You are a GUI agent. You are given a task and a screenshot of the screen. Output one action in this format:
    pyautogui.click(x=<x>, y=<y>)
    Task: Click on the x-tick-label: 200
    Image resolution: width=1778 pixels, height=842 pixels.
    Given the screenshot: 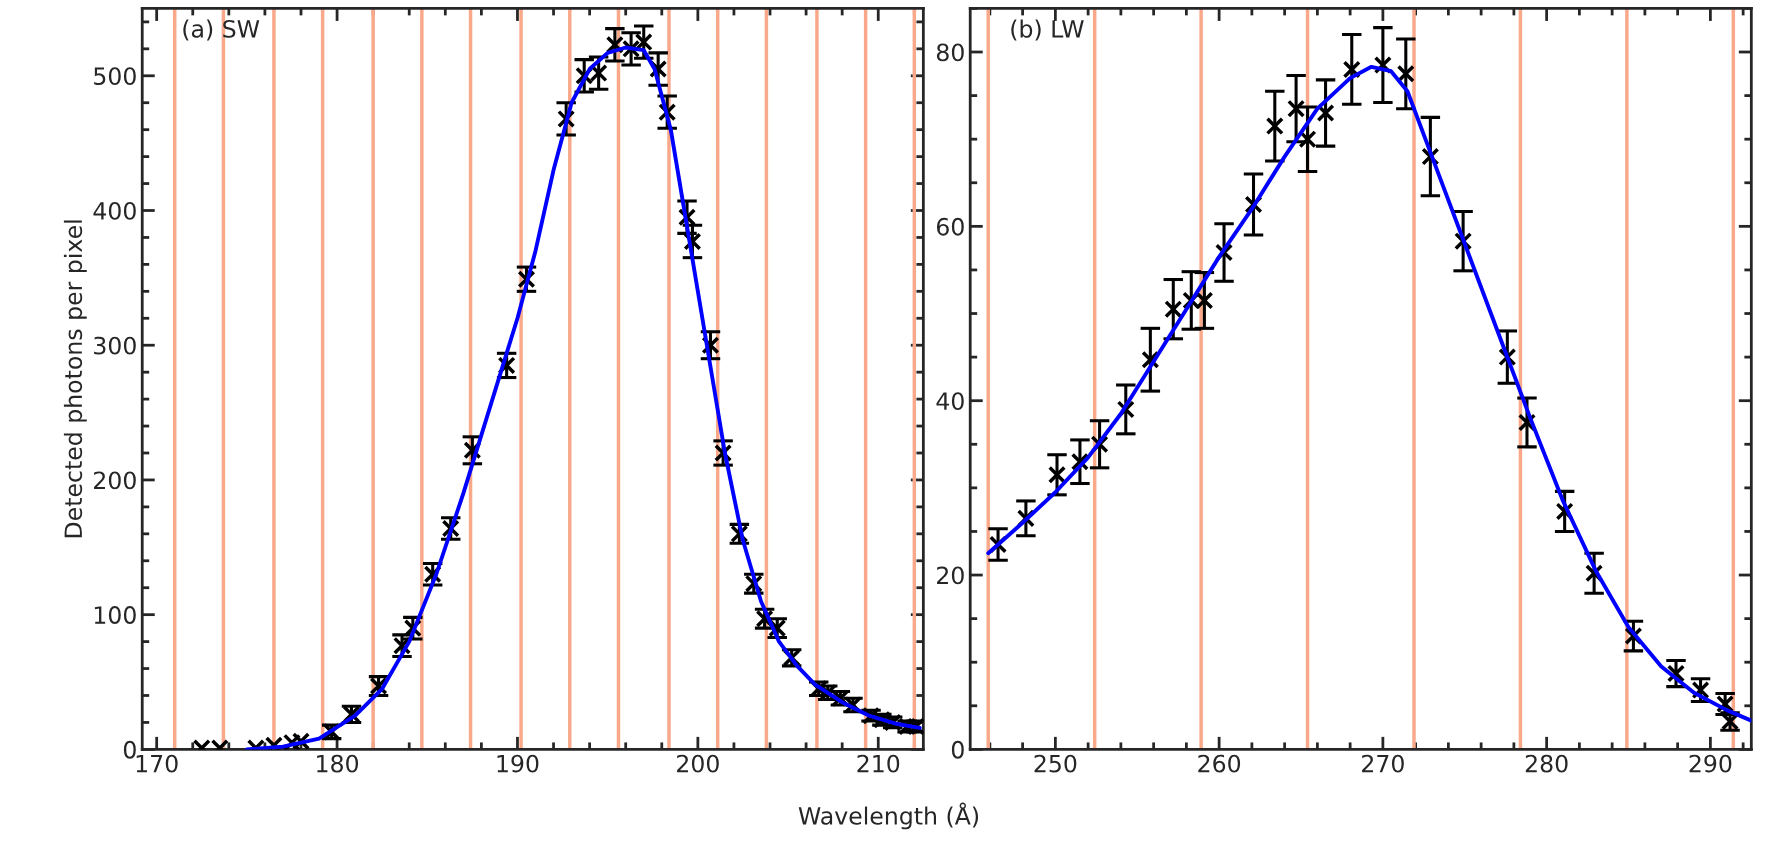 What is the action you would take?
    pyautogui.click(x=698, y=763)
    